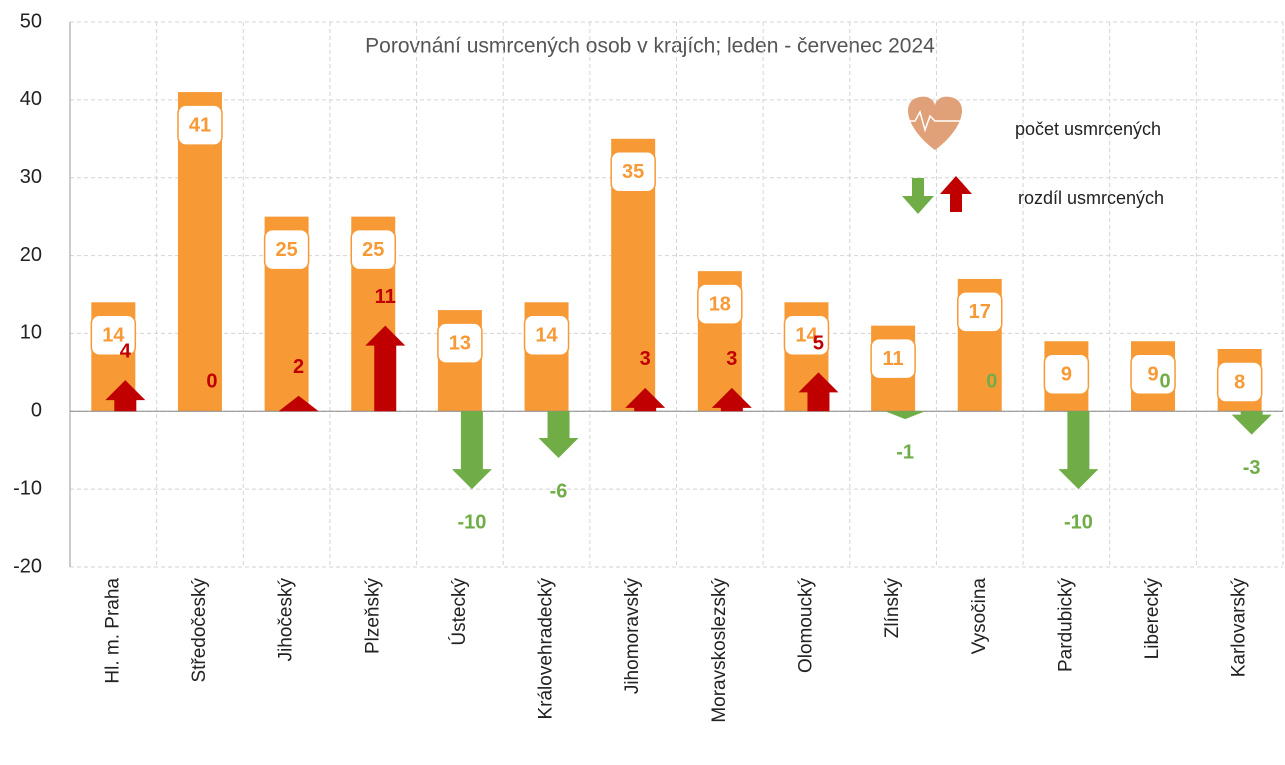 Image resolution: width=1285 pixels, height=765 pixels. I want to click on bar-label: 8, so click(1239, 382).